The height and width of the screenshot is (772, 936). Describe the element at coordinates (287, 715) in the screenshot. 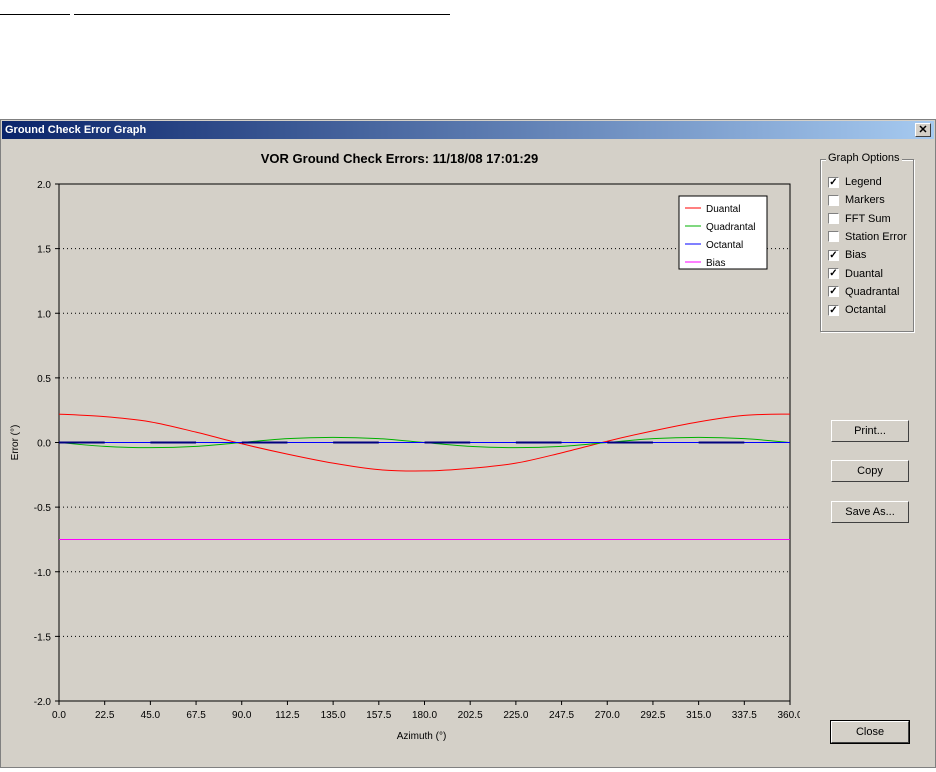

I see `x-tick-label: 112.5` at that location.